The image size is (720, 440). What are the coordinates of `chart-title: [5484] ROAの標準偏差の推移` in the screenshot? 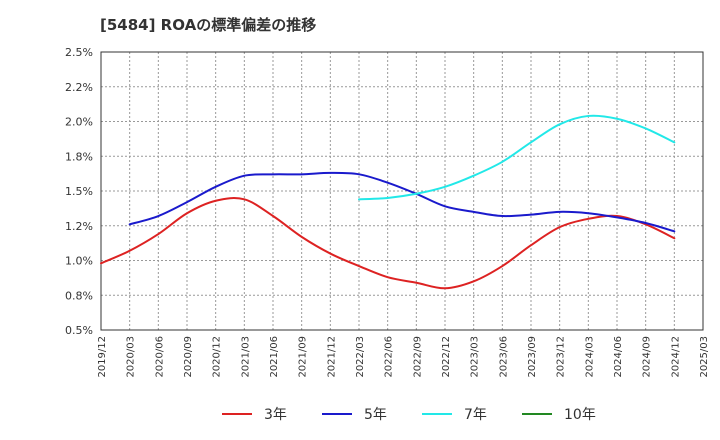 It's located at (208, 25).